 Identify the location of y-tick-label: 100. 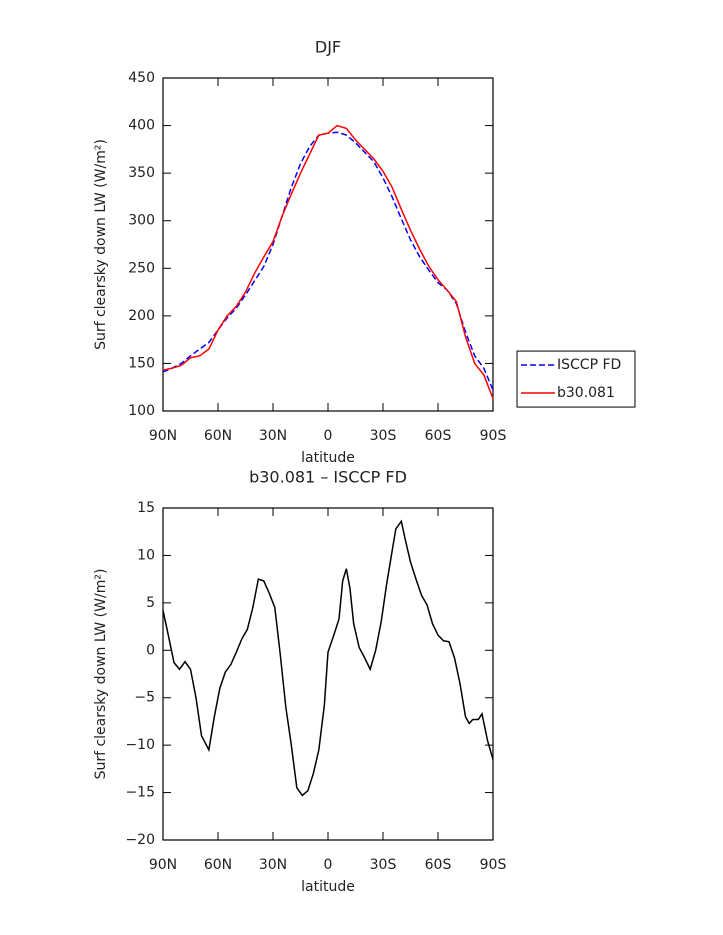
(141, 411).